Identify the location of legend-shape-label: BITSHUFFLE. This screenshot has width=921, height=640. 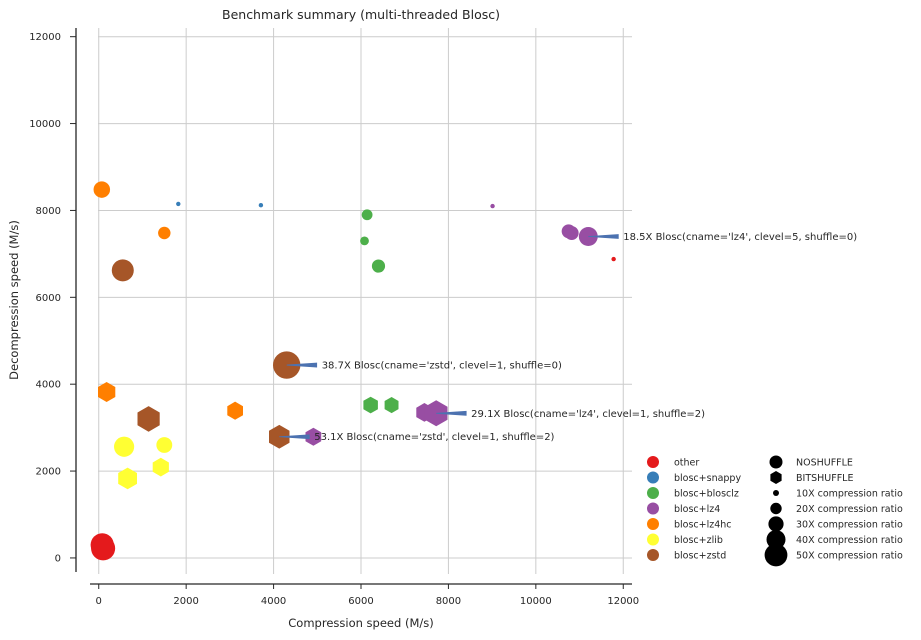
(824, 478).